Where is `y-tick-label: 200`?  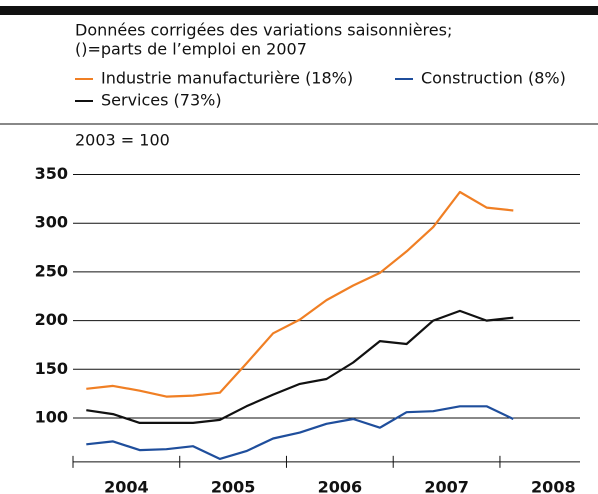
y-tick-label: 200 is located at coordinates (51, 319).